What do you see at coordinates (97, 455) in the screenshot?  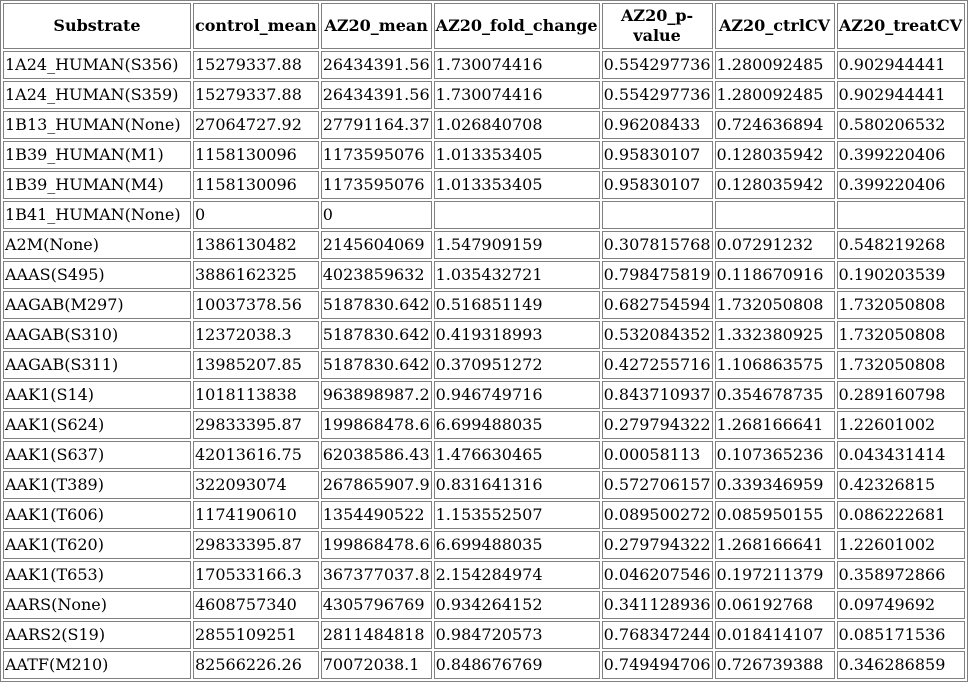 I see `substrate-cell: AAK1(S637)` at bounding box center [97, 455].